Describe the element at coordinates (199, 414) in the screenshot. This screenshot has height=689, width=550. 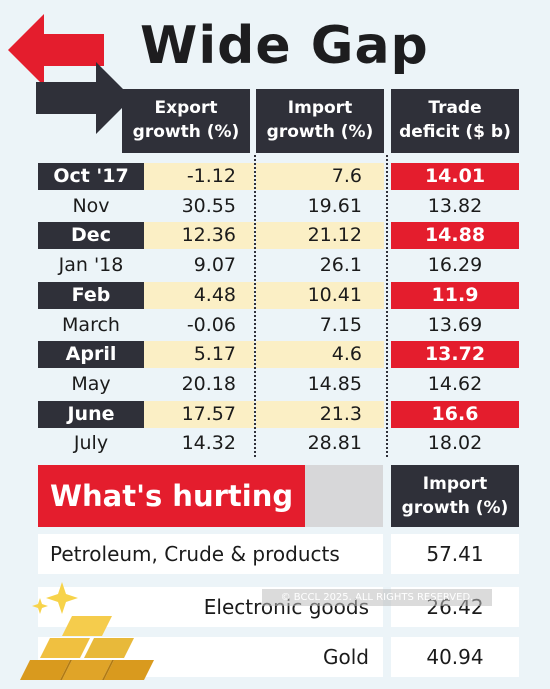
I see `export-growth-cell: 17.57` at that location.